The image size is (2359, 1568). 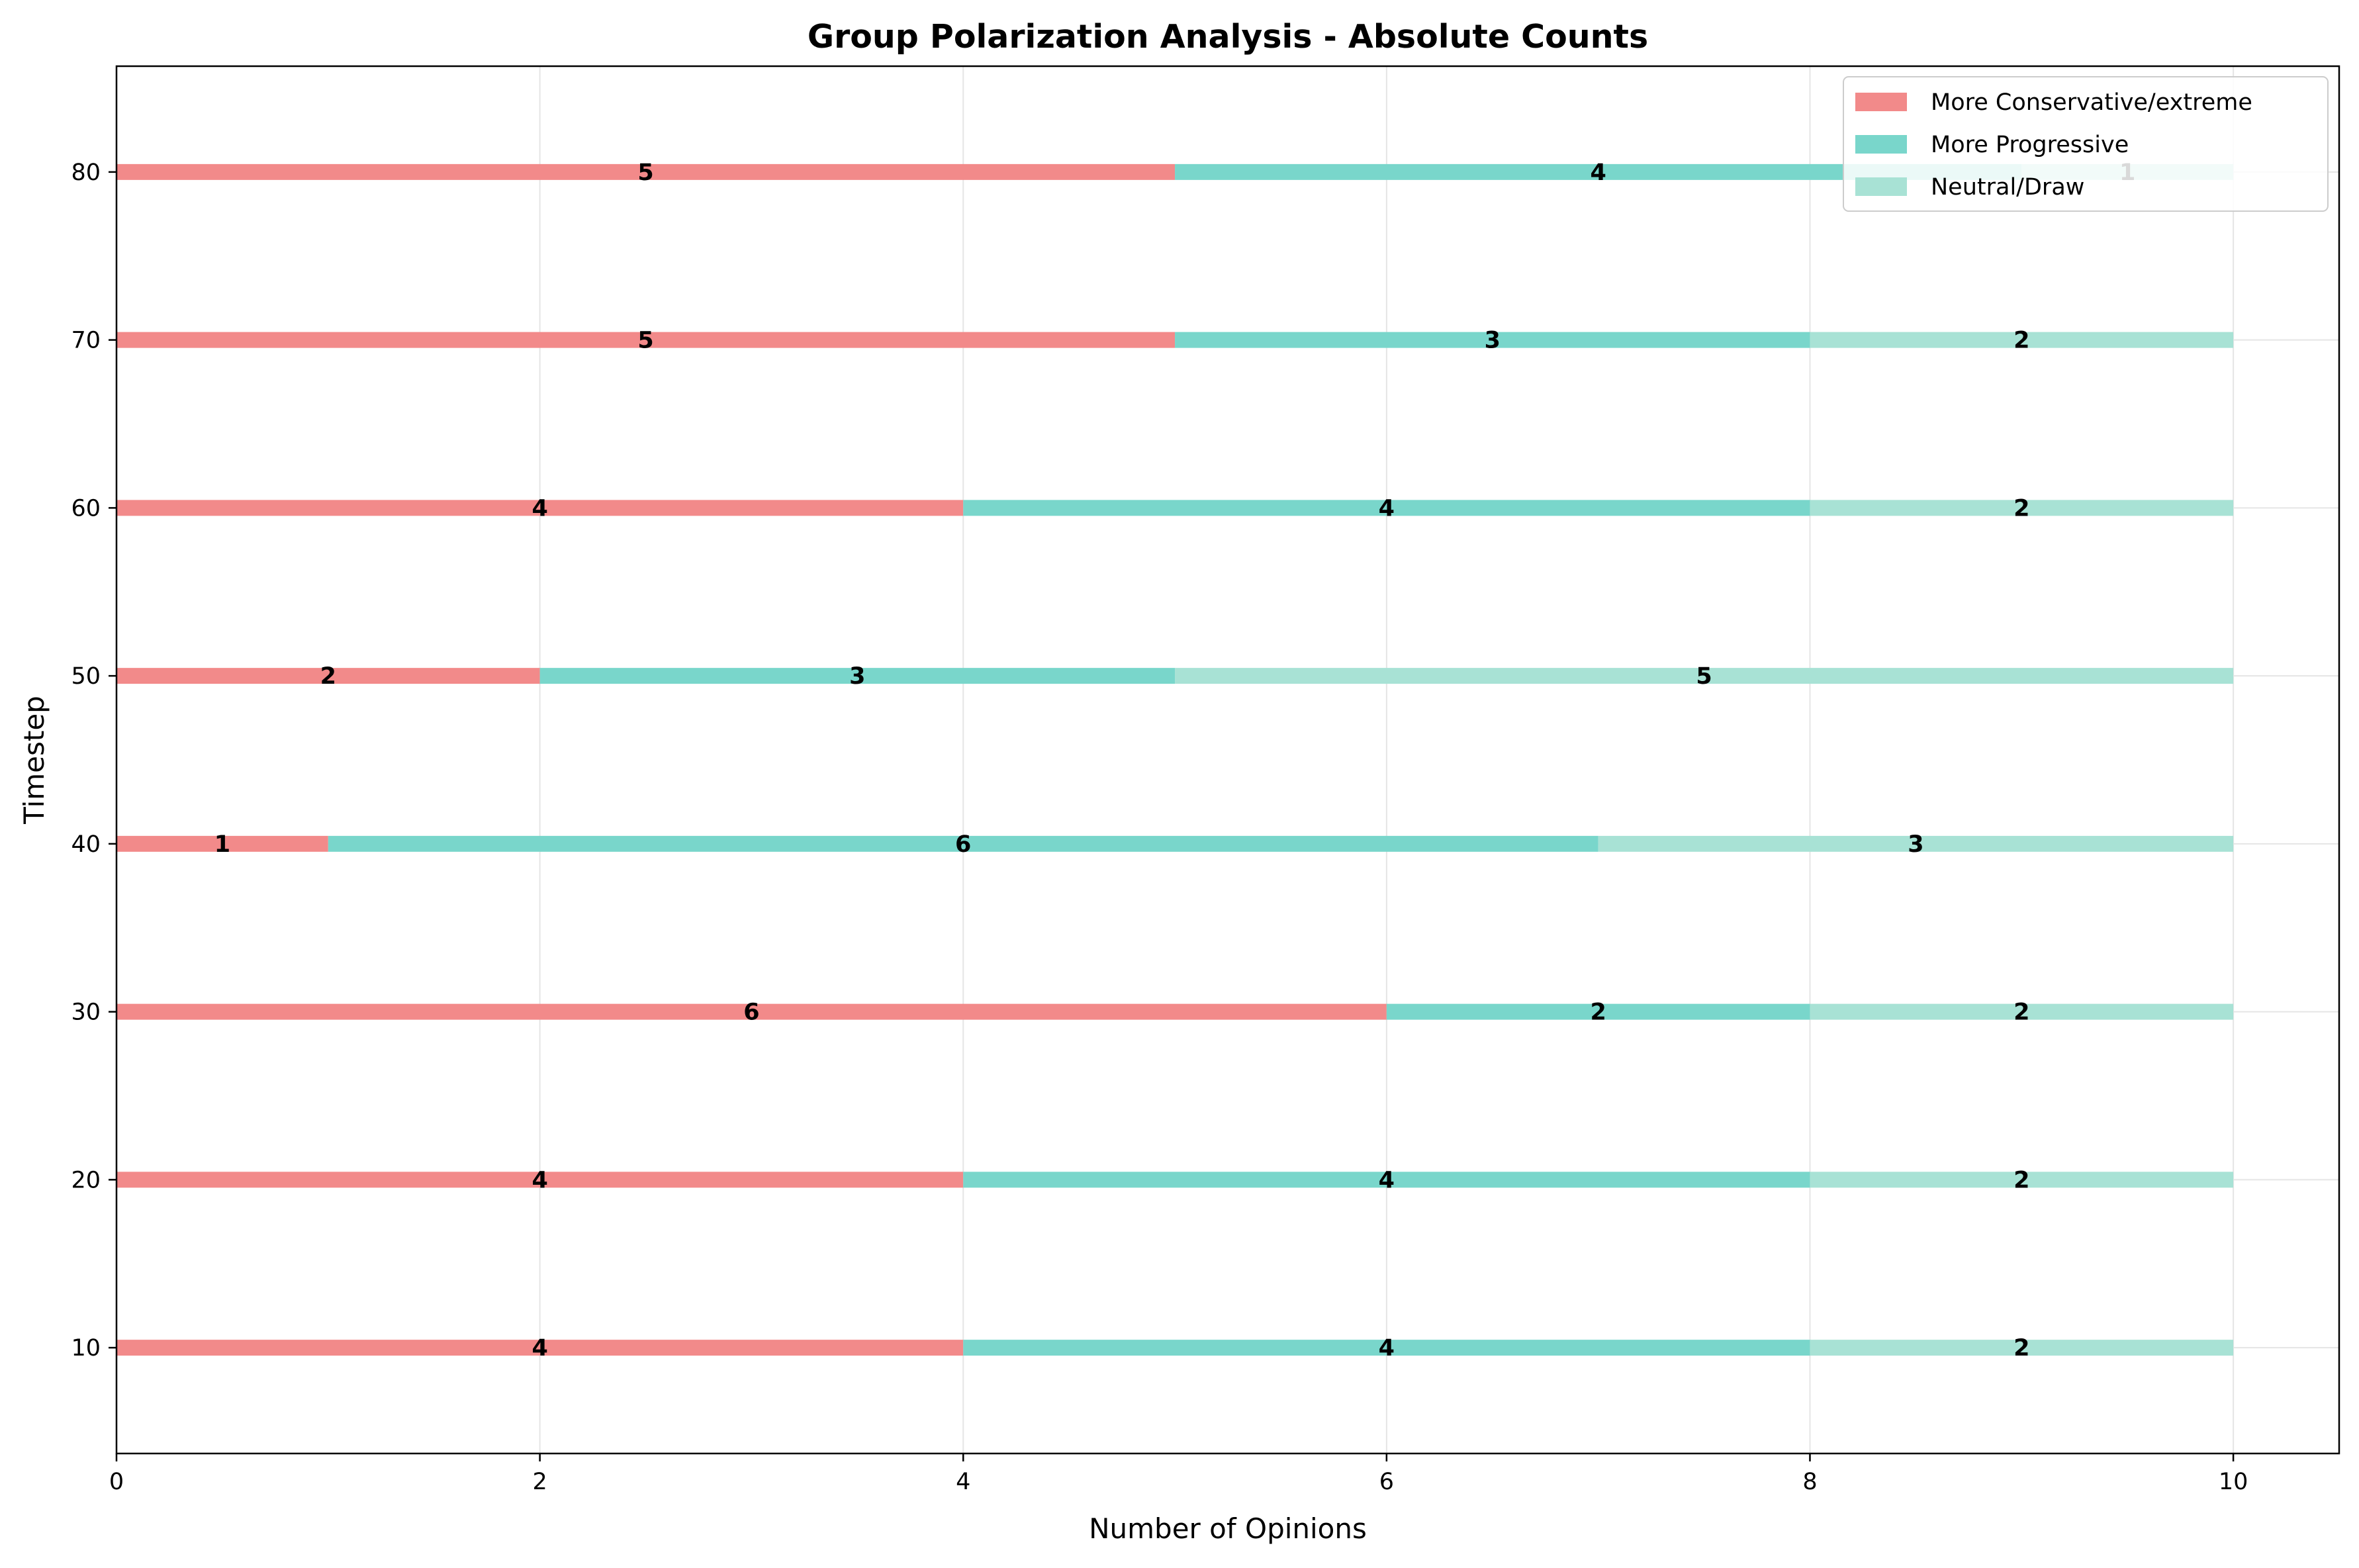 I want to click on y-tick-label: 50, so click(x=86, y=676).